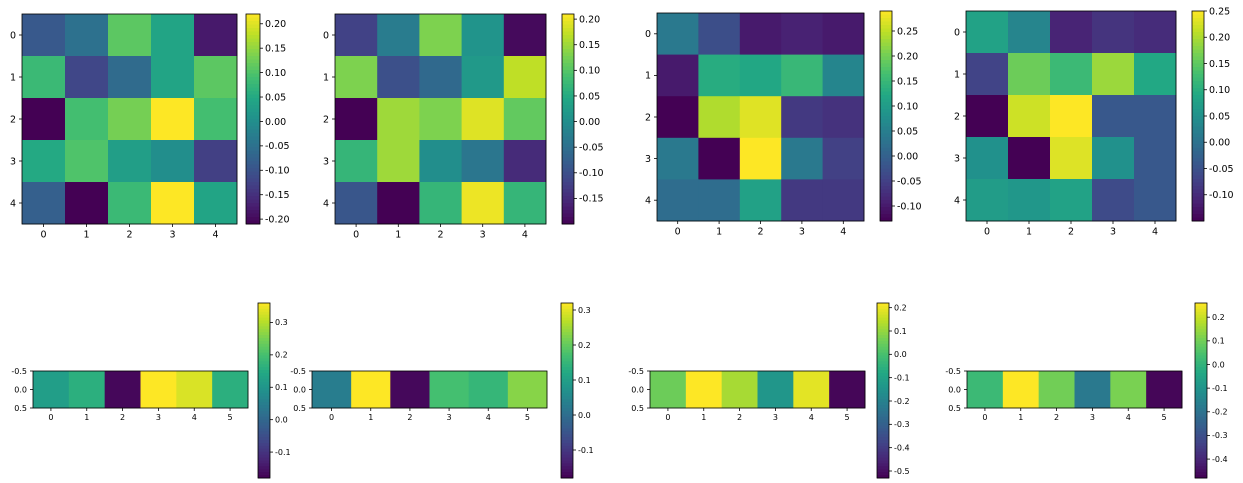 This screenshot has height=483, width=1243. I want to click on x-tick-label: 2, so click(409, 417).